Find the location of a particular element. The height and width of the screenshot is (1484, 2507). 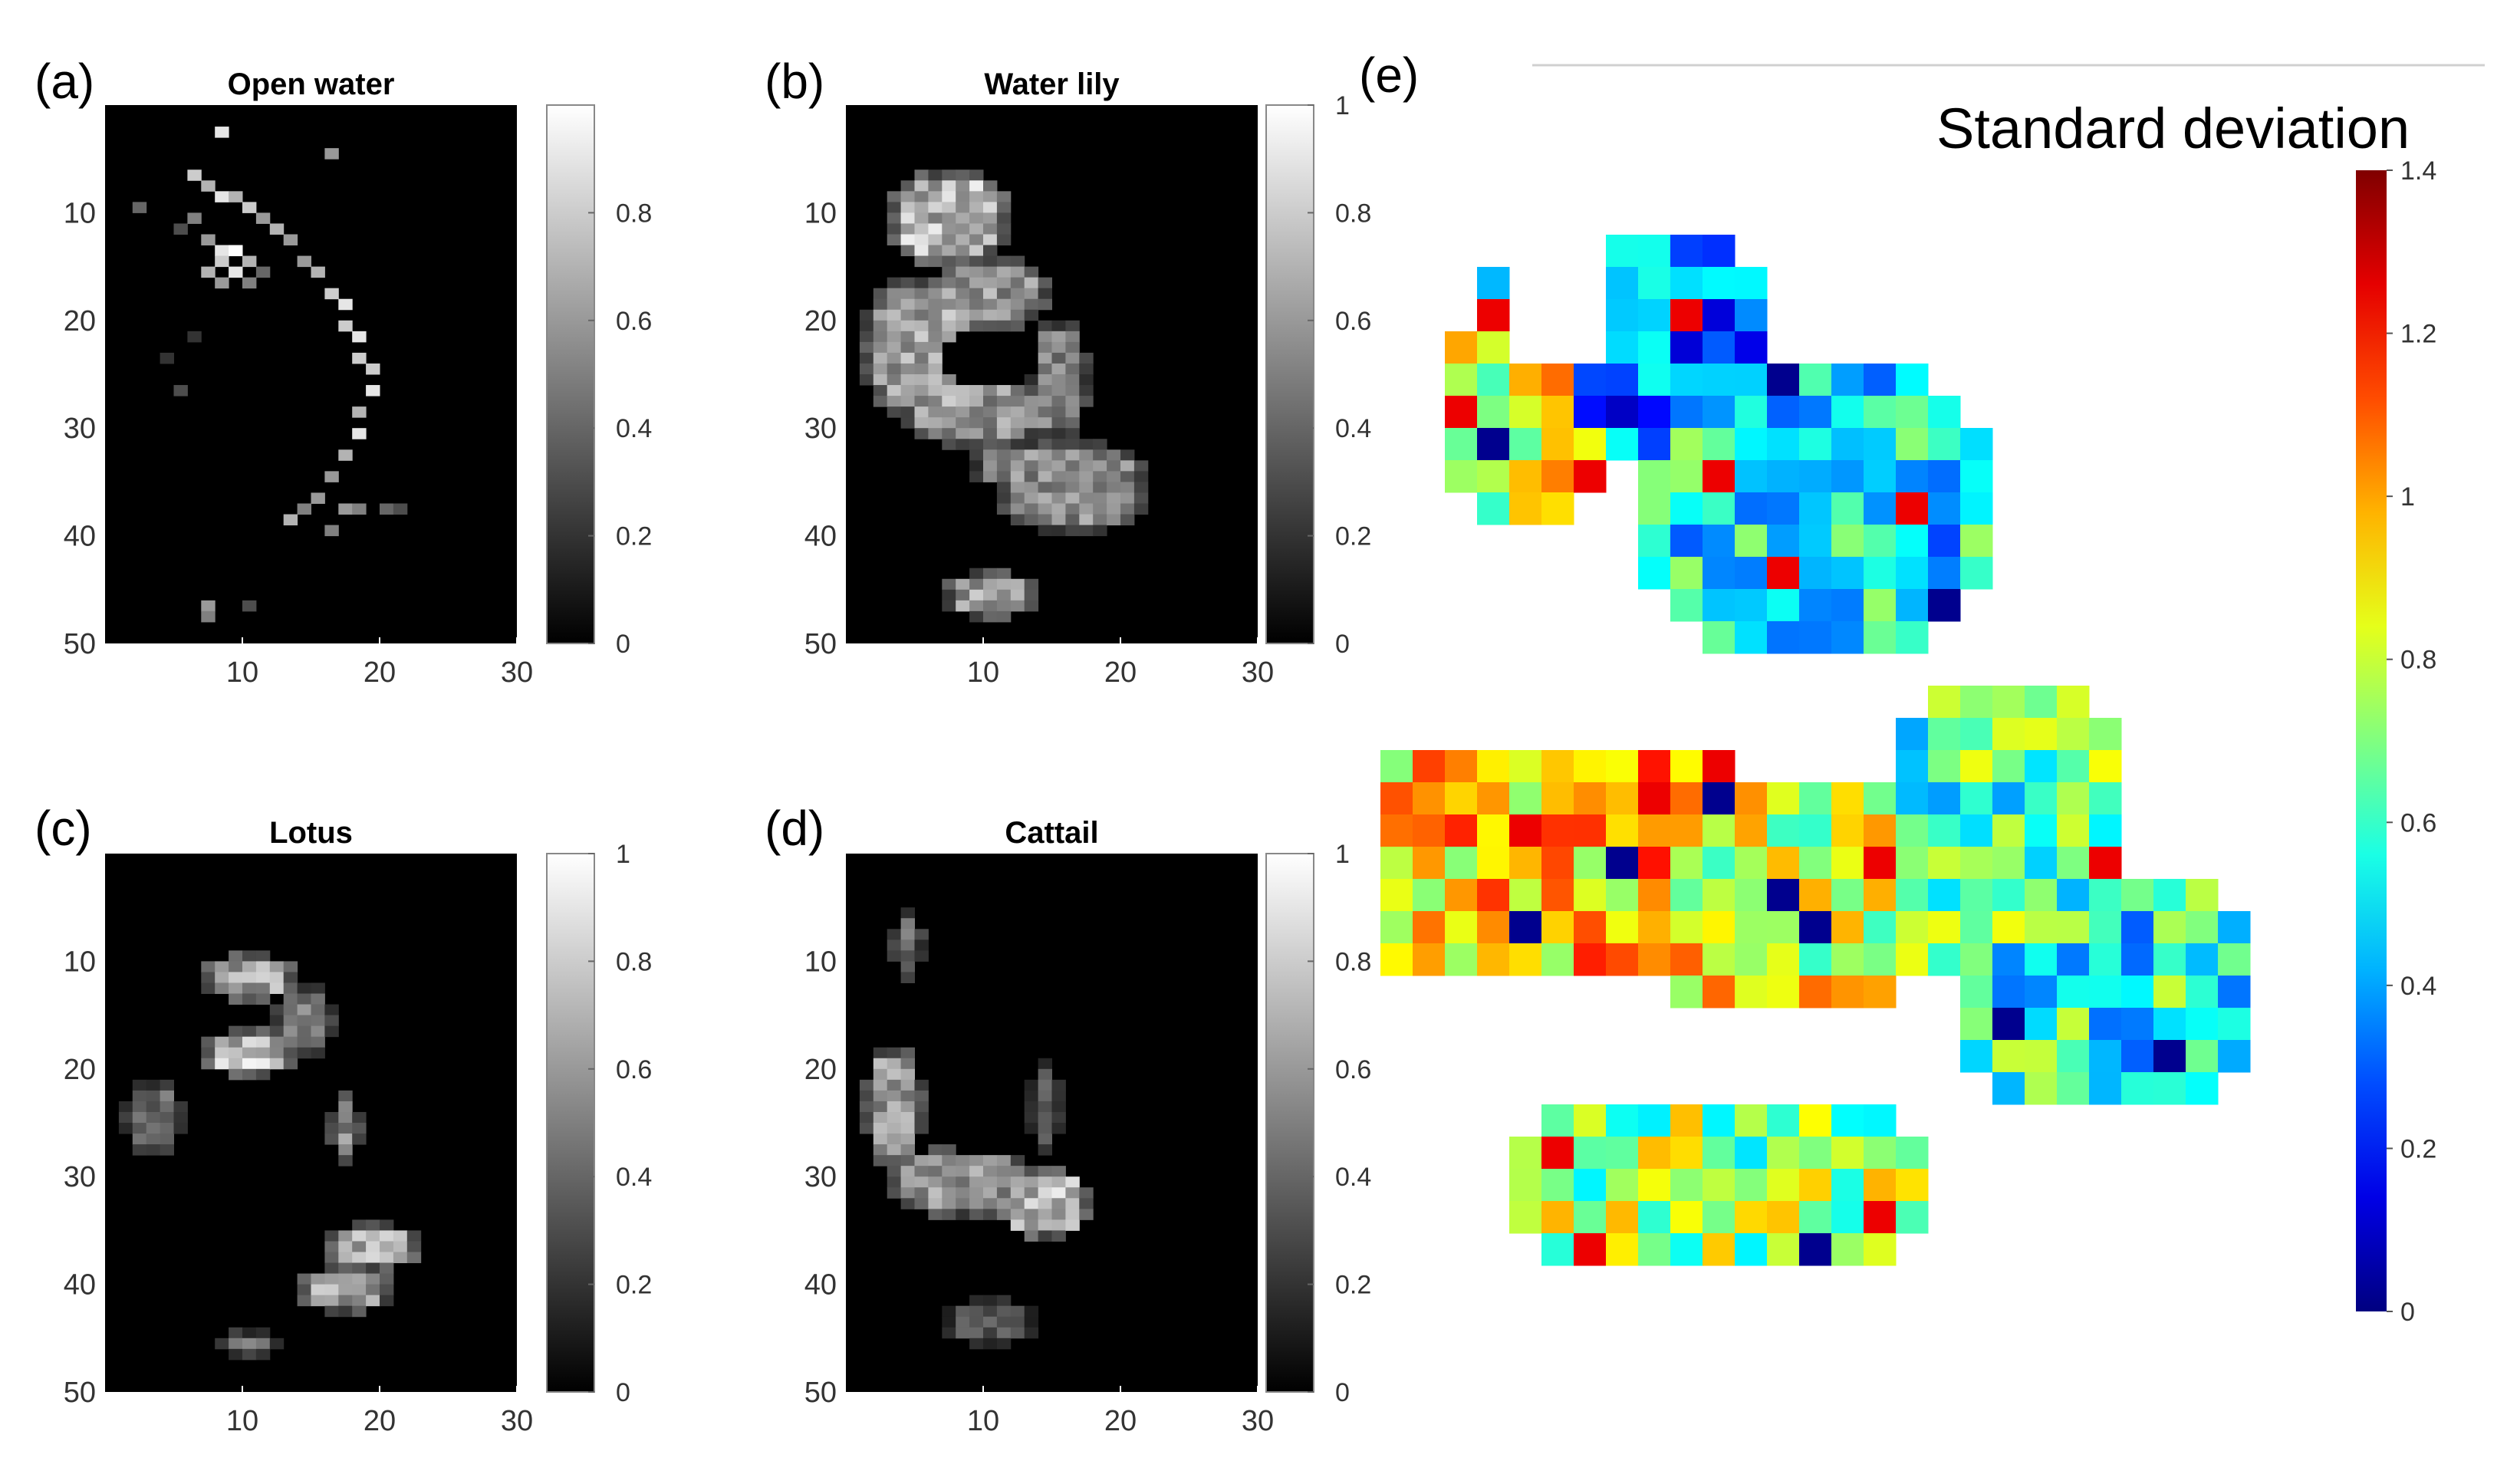

colorbar-tick-label: 0 is located at coordinates (1343, 1392).